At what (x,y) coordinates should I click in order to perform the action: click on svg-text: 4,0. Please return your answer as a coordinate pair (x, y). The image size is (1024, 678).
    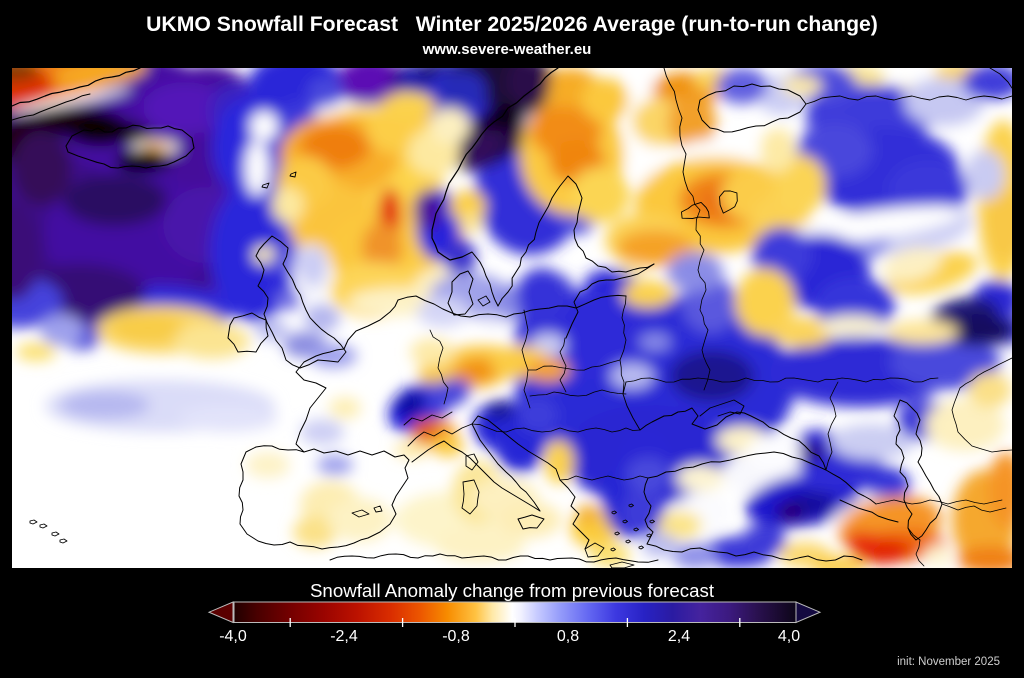
    Looking at the image, I should click on (789, 636).